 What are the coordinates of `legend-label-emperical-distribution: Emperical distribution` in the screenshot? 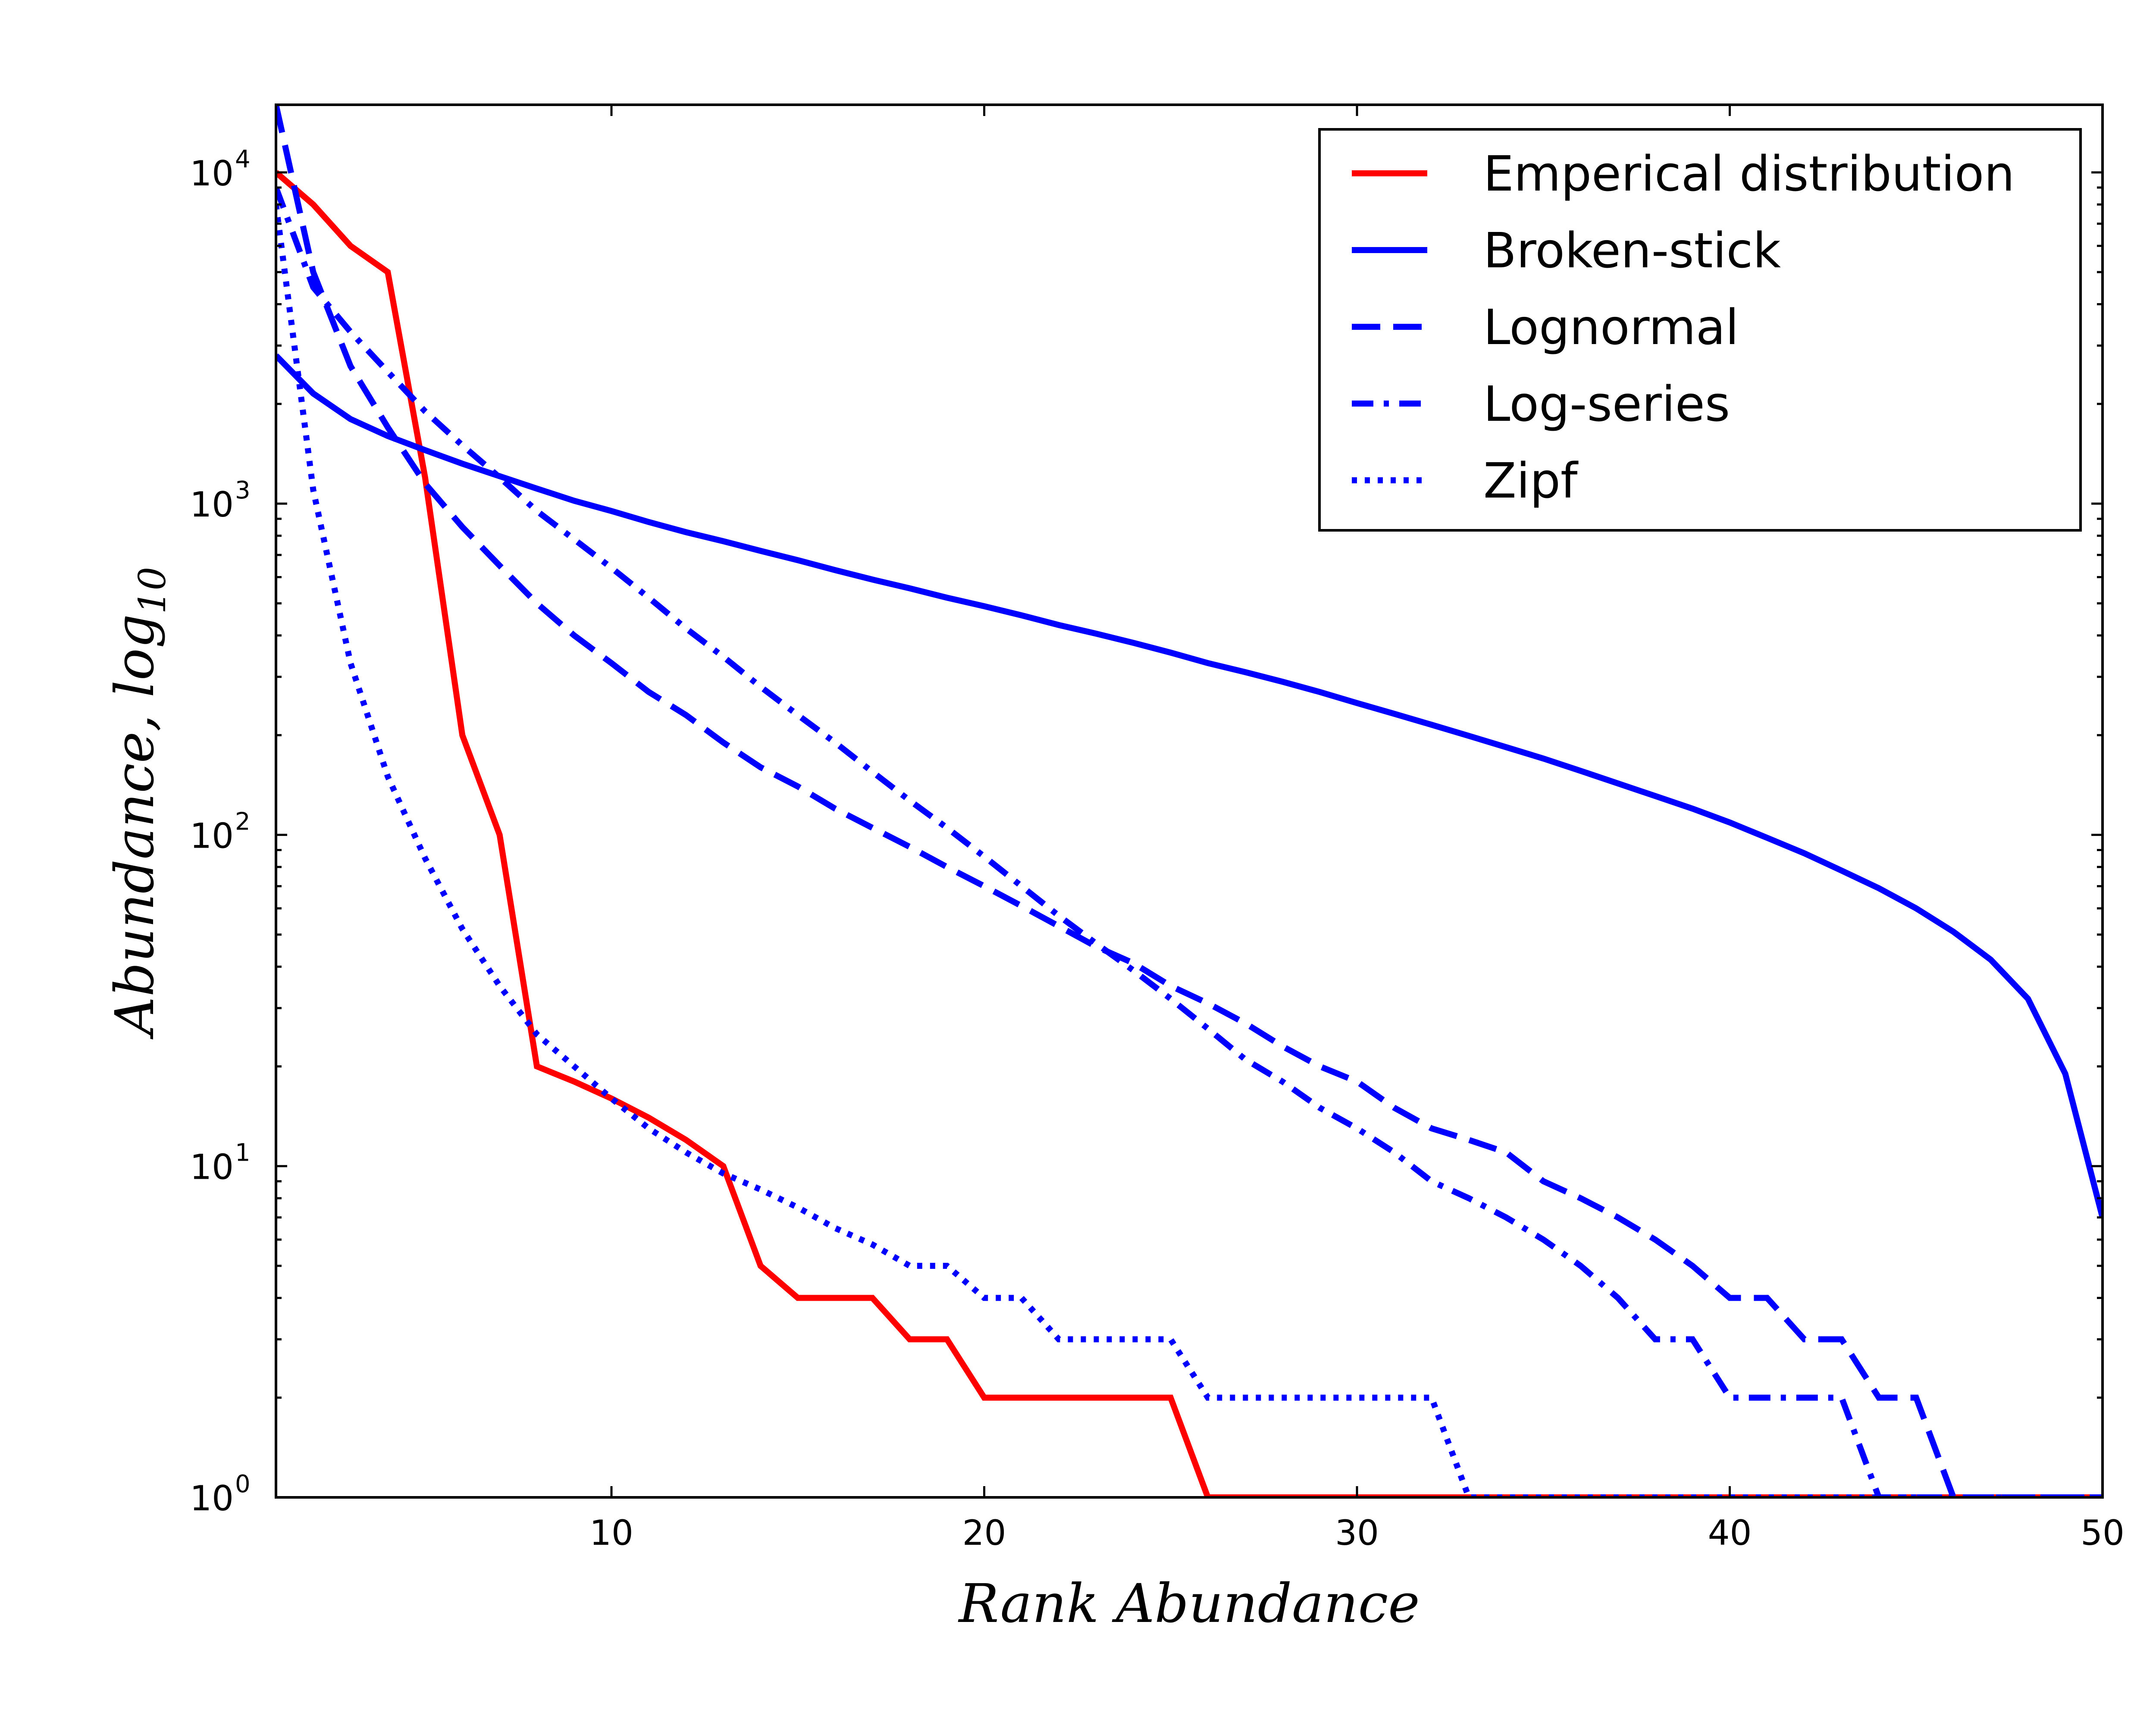 It's located at (1749, 174).